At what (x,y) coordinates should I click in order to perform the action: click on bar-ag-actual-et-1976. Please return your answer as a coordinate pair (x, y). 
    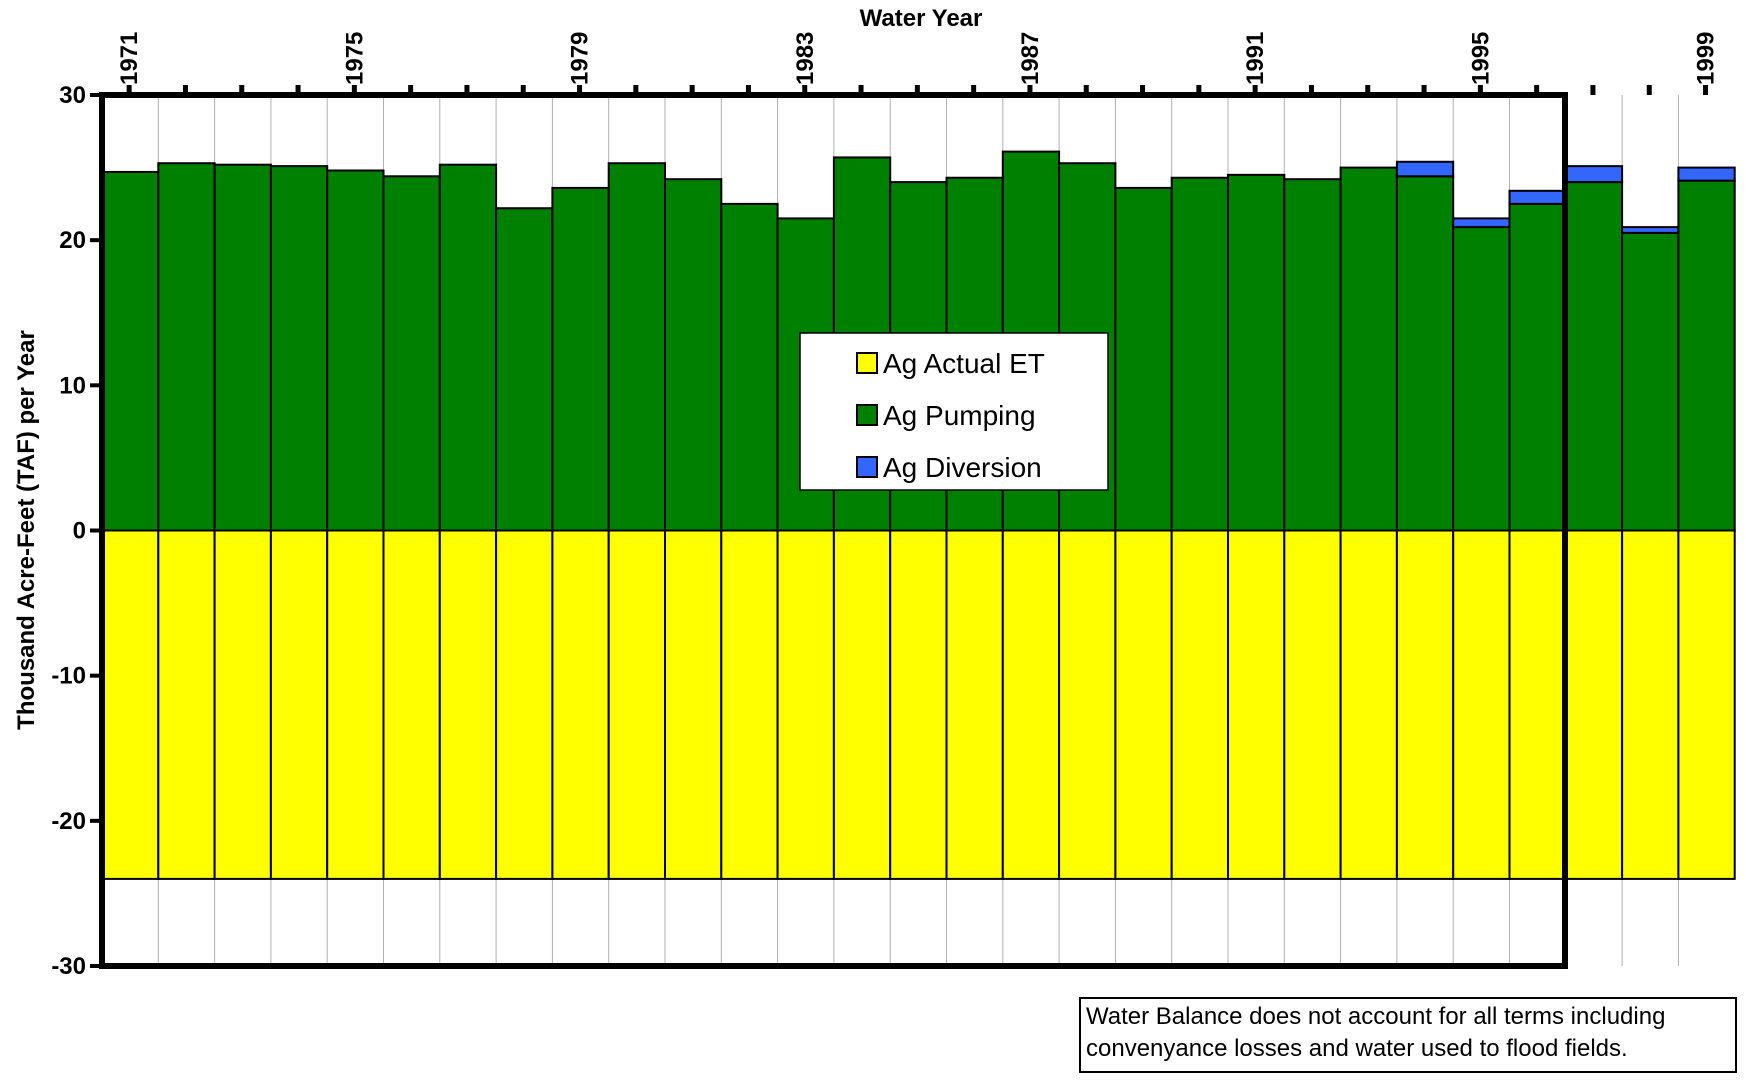
    Looking at the image, I should click on (411, 704).